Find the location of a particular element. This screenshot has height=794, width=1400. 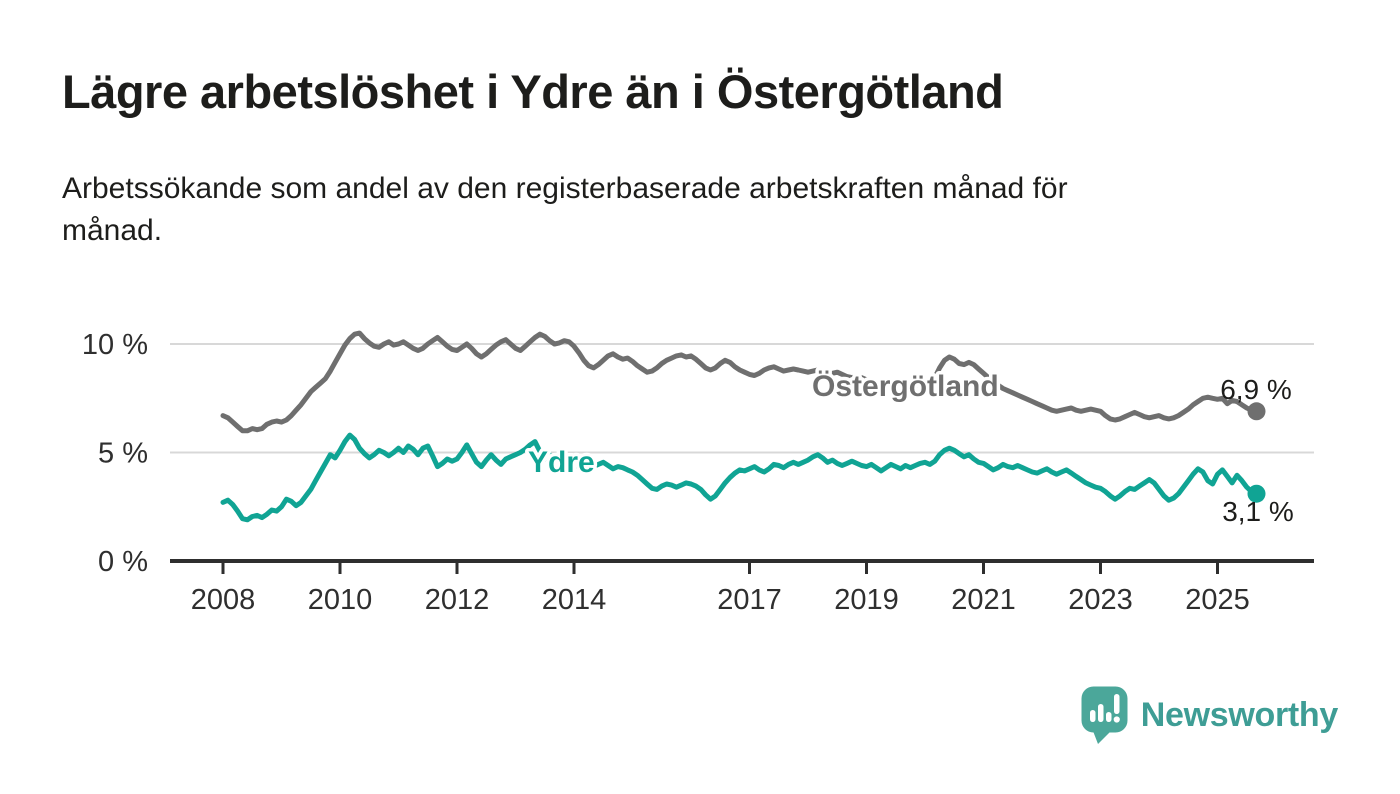

x-axis-label-2008: 2008 is located at coordinates (223, 600).